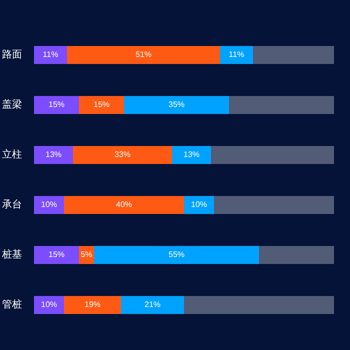 This screenshot has height=350, width=350. Describe the element at coordinates (12, 304) in the screenshot. I see `y-tick-label: 管桩` at that location.